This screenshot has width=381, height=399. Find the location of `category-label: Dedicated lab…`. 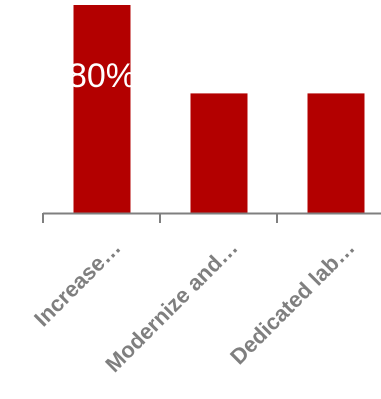

category-label: Dedicated lab… is located at coordinates (292, 302).